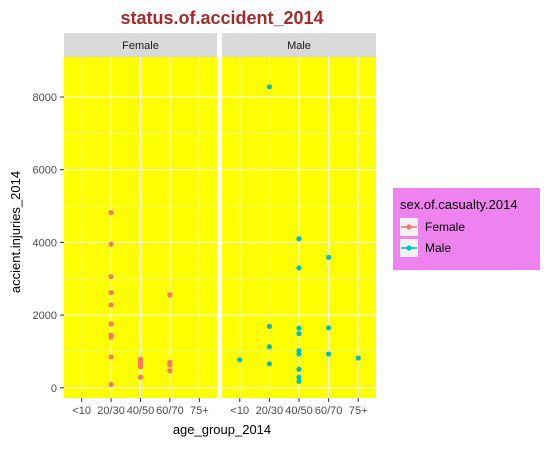 This screenshot has height=450, width=549. Describe the element at coordinates (222, 429) in the screenshot. I see `x-axis-label: age_group_2014` at that location.